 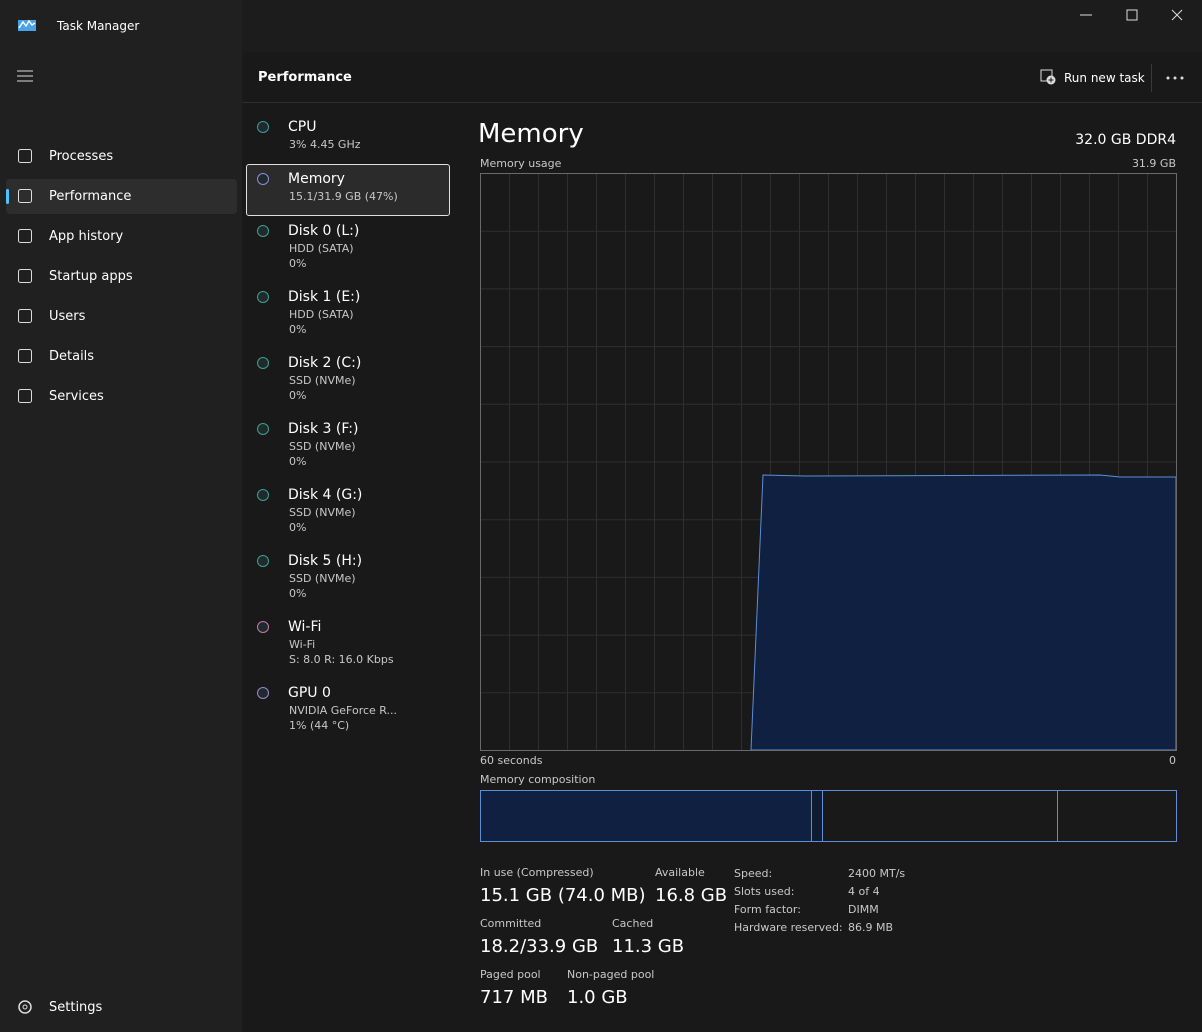 I want to click on nav-item: Processes, so click(x=81, y=156).